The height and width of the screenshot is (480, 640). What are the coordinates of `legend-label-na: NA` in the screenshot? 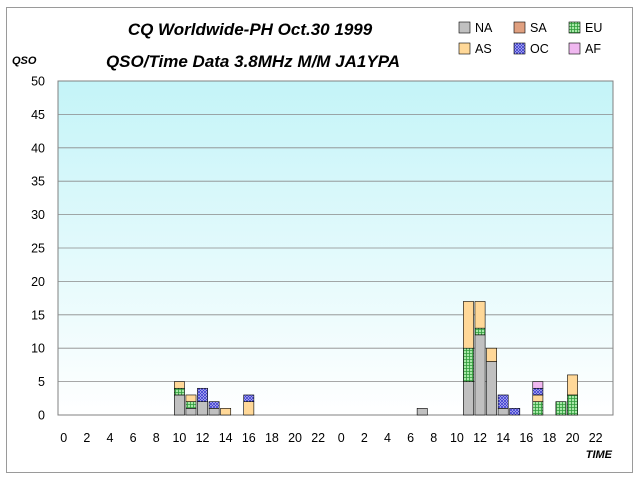 It's located at (484, 28).